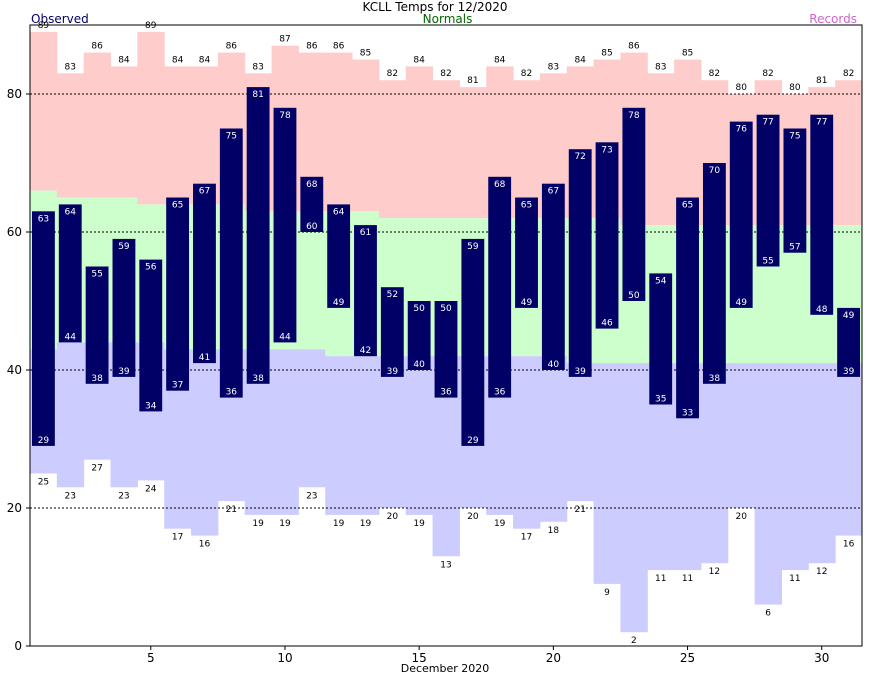 The image size is (870, 676). What do you see at coordinates (312, 280) in the screenshot?
I see `normal-band` at bounding box center [312, 280].